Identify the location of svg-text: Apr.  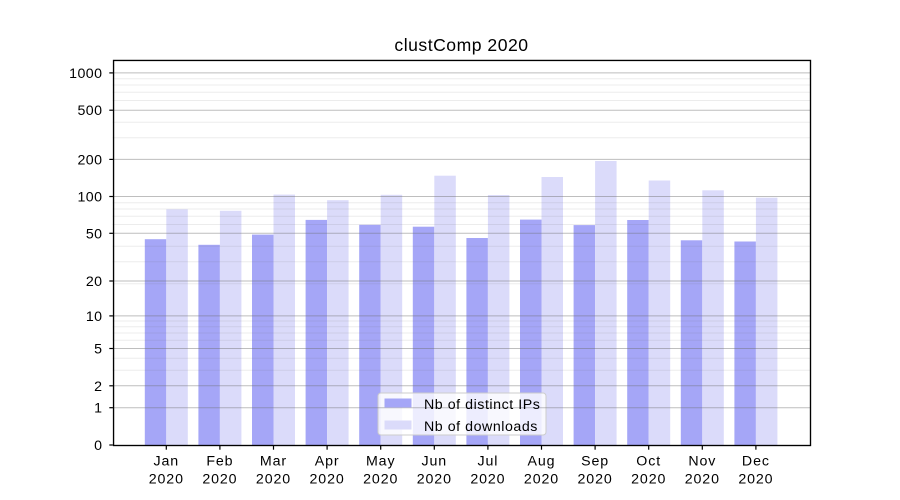
(327, 462).